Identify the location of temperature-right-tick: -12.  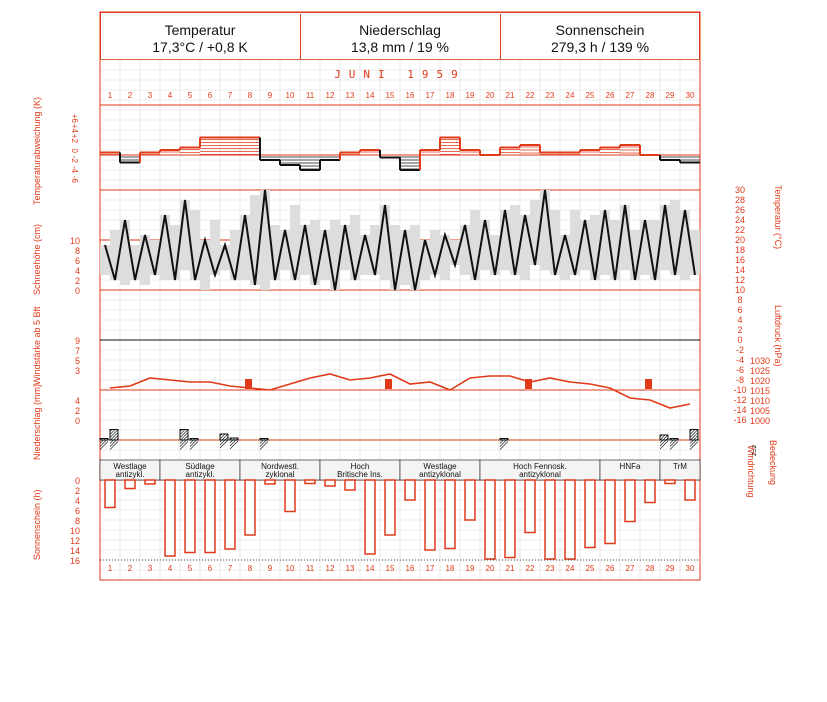
(739, 400).